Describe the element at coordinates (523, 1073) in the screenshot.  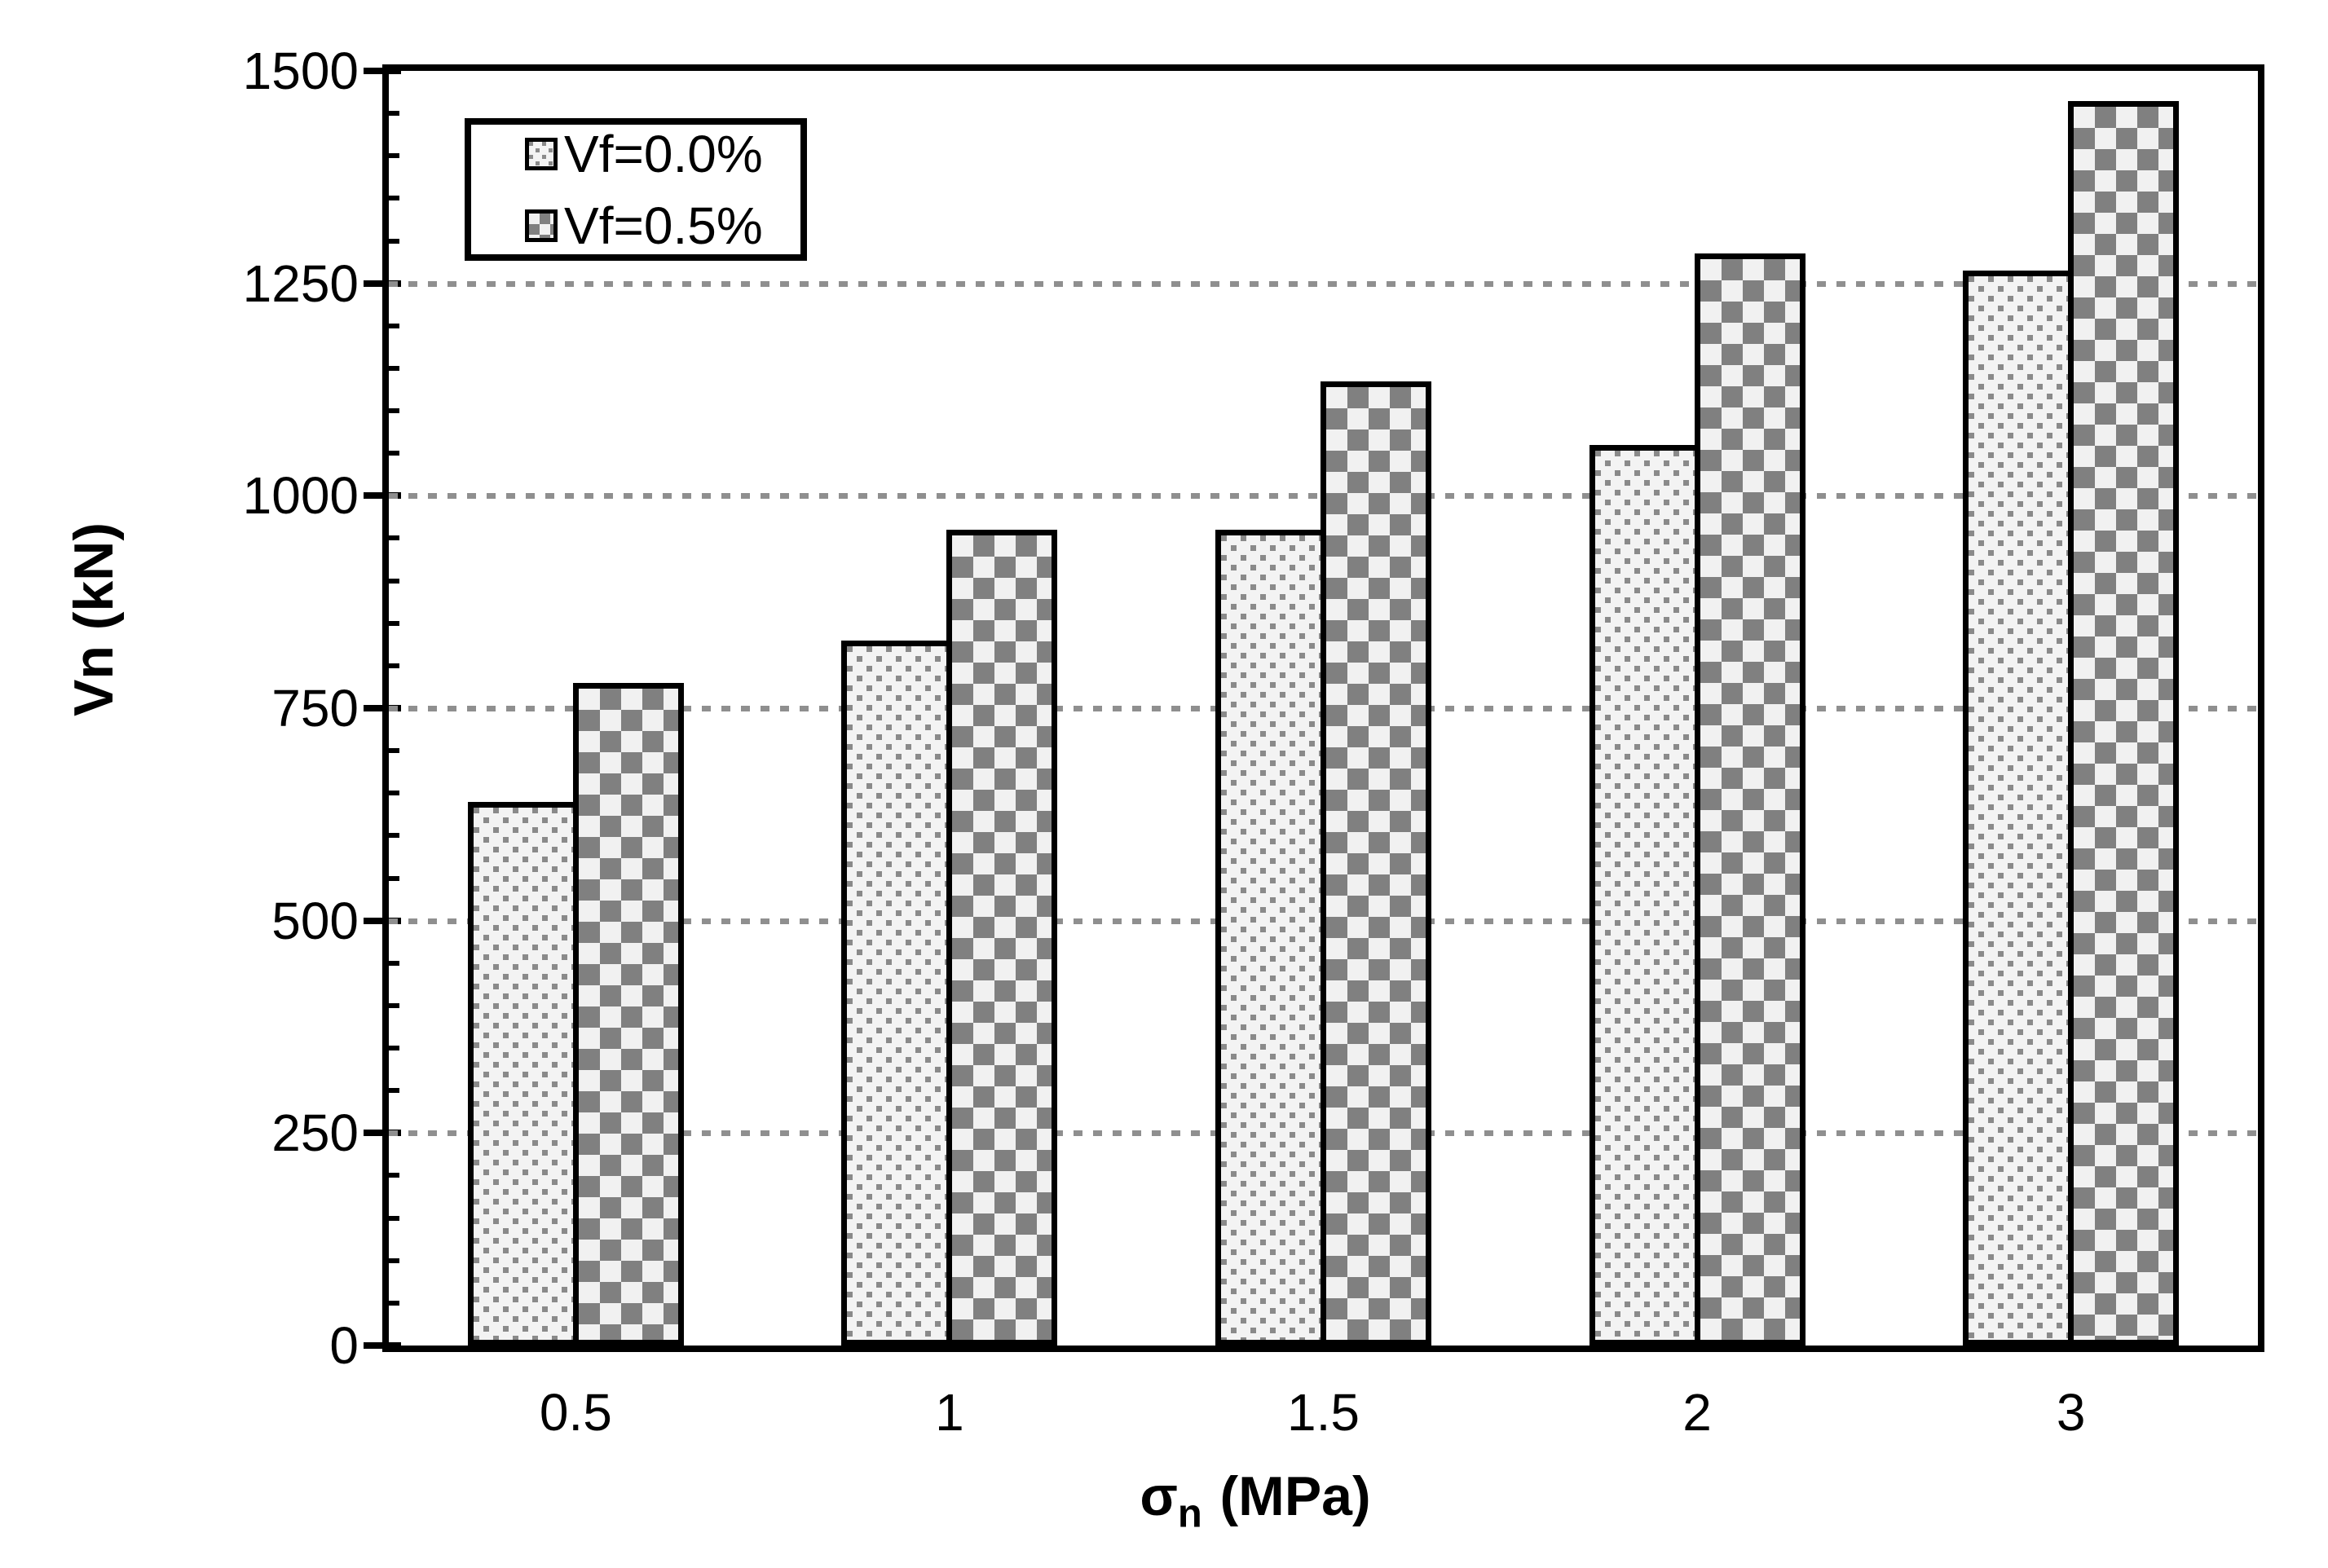
I see `bar-Vf00-0.5` at that location.